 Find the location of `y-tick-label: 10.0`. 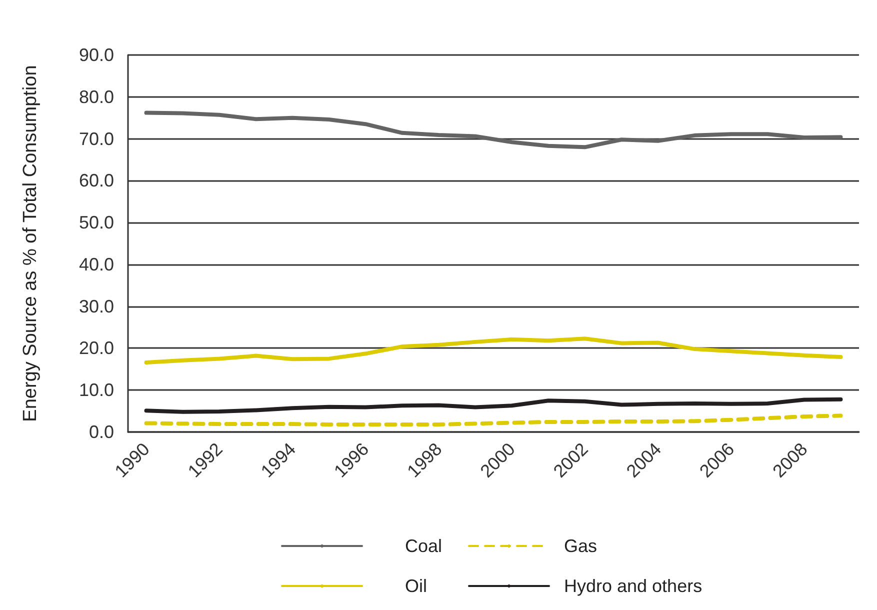

y-tick-label: 10.0 is located at coordinates (96, 390).